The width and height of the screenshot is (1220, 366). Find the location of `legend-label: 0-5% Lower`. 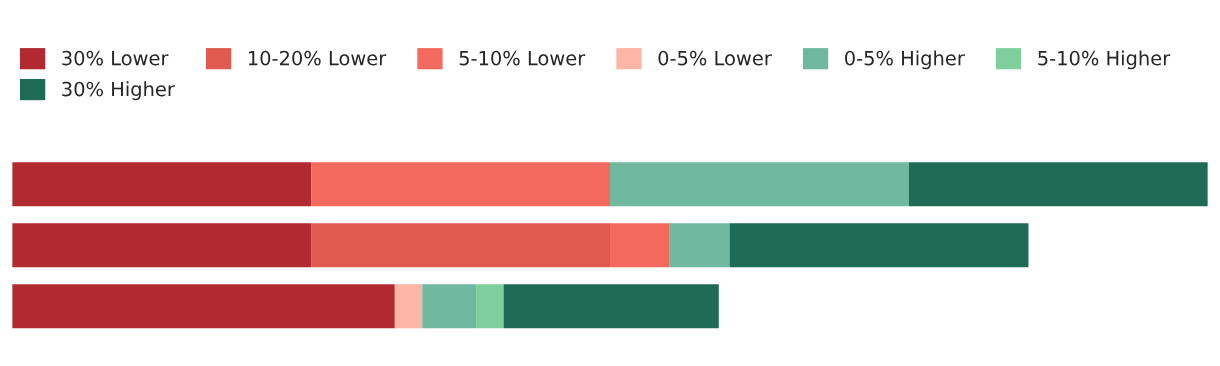

legend-label: 0-5% Lower is located at coordinates (715, 58).